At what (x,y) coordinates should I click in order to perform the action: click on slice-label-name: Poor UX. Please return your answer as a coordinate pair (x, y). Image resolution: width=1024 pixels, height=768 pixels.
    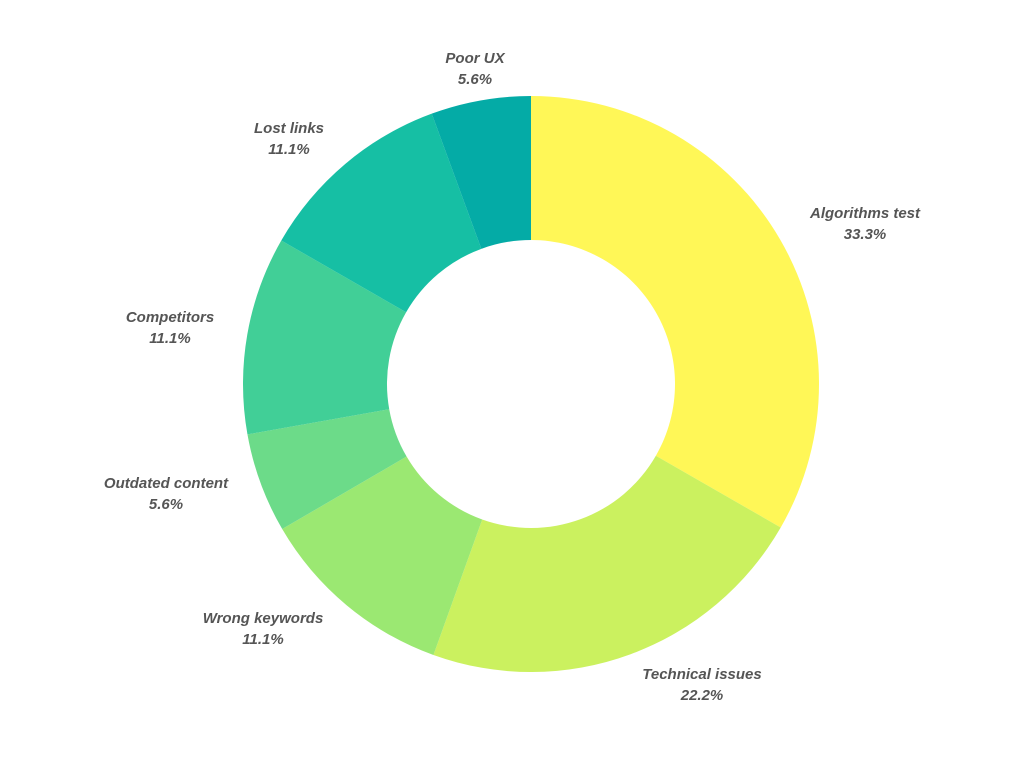
    Looking at the image, I should click on (475, 58).